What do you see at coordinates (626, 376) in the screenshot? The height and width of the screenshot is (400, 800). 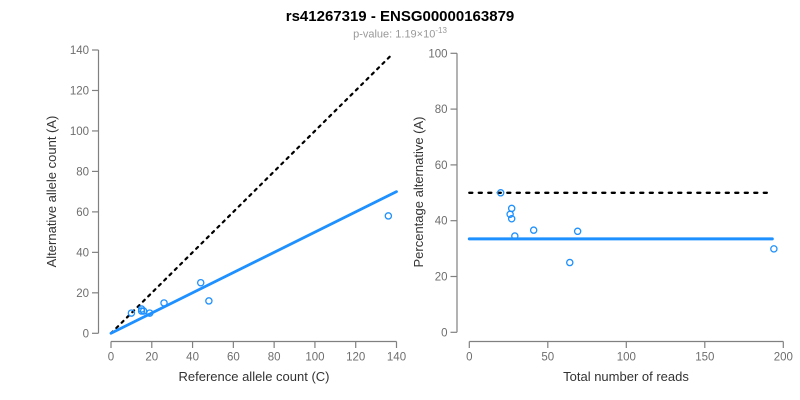 I see `x-axis-title: Total number of reads` at bounding box center [626, 376].